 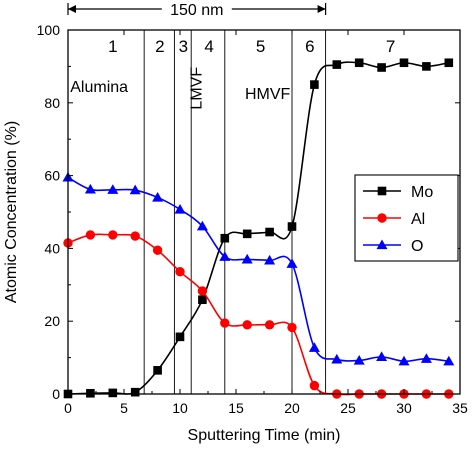 What do you see at coordinates (11, 212) in the screenshot?
I see `y-axis-title: Atomic Concentration (%)` at bounding box center [11, 212].